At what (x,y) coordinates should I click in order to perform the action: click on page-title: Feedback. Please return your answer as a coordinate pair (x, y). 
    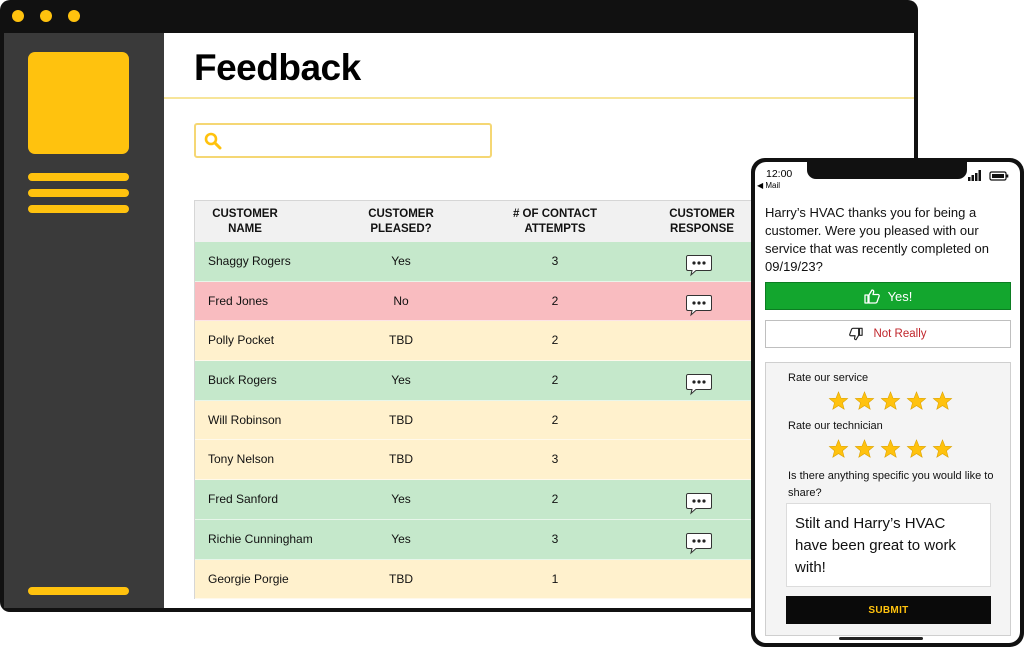
    Looking at the image, I should click on (277, 67).